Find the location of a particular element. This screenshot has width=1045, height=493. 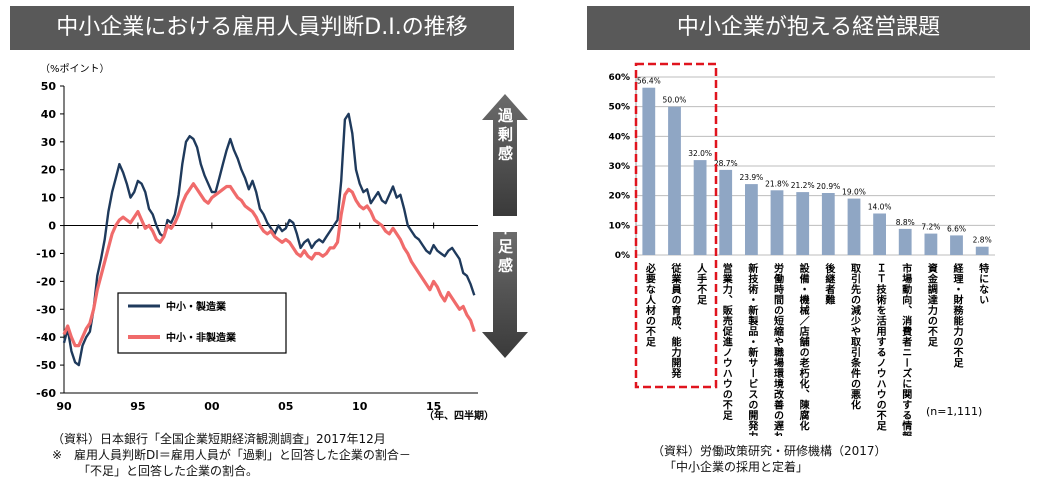

y-unit-label: （%ポイント） is located at coordinates (75, 69).